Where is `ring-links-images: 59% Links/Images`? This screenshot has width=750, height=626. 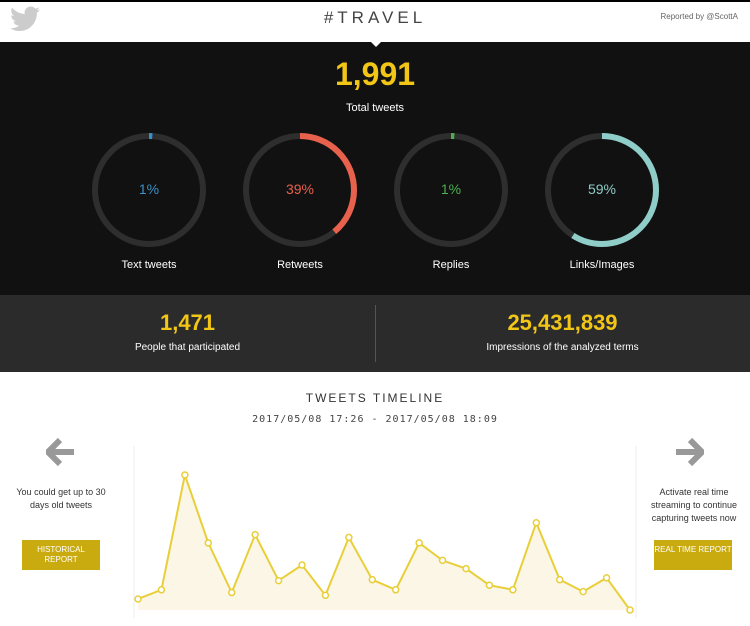
ring-links-images: 59% Links/Images is located at coordinates (602, 200).